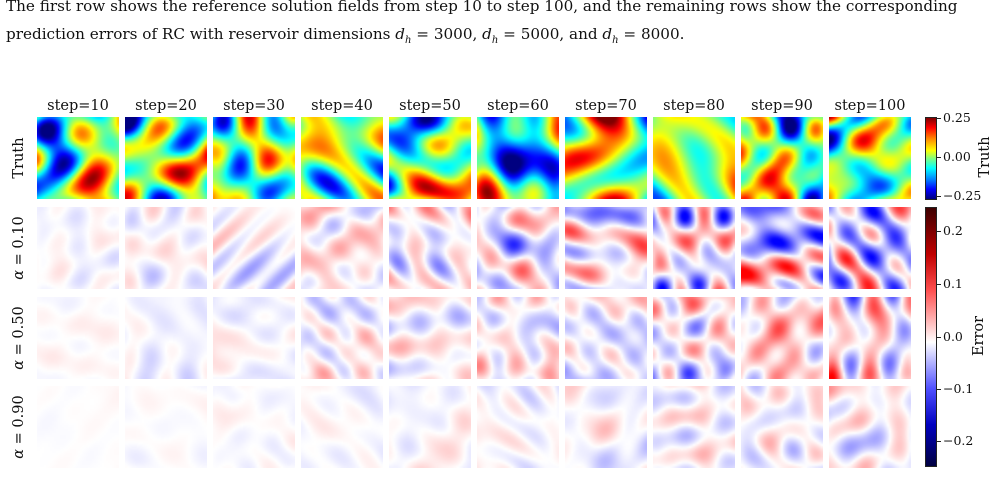 This screenshot has height=487, width=1006. I want to click on row-label: α = 0.90, so click(19, 427).